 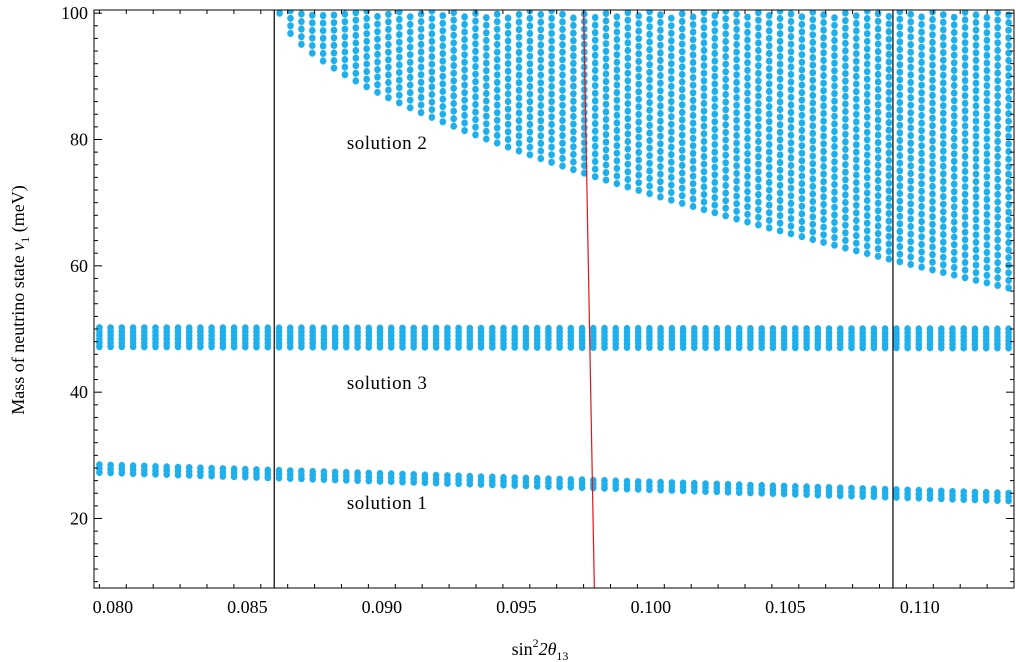 I want to click on x-tick-label: 0.105, so click(x=785, y=607).